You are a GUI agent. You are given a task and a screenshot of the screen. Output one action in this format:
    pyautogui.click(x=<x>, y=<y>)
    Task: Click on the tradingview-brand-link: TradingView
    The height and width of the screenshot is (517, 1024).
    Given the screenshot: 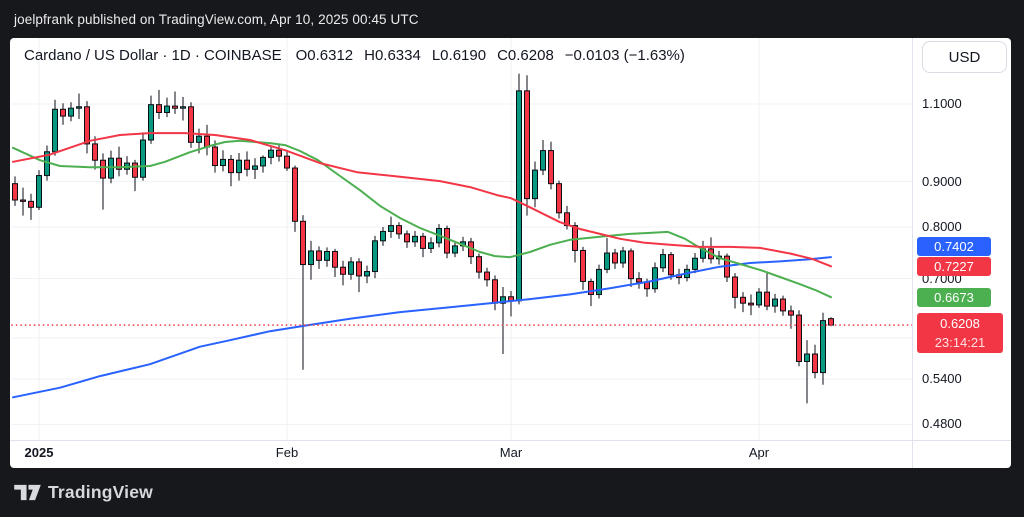 What is the action you would take?
    pyautogui.click(x=83, y=492)
    